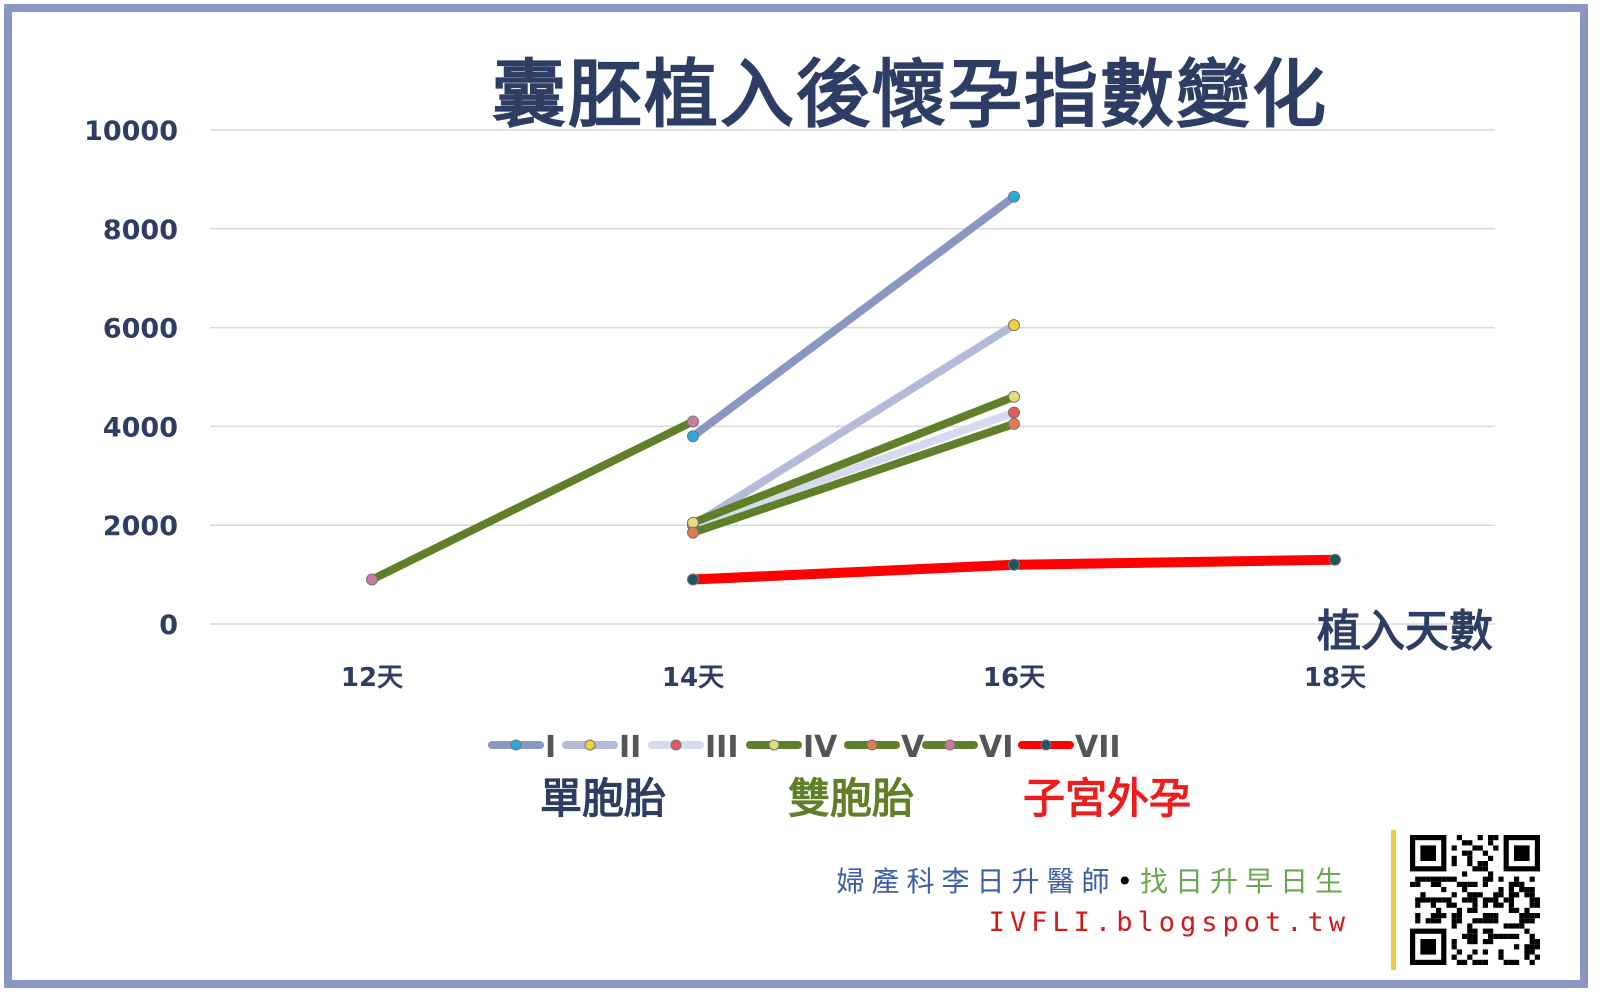 Image resolution: width=1600 pixels, height=1000 pixels. Describe the element at coordinates (913, 747) in the screenshot. I see `legend-label: V` at that location.